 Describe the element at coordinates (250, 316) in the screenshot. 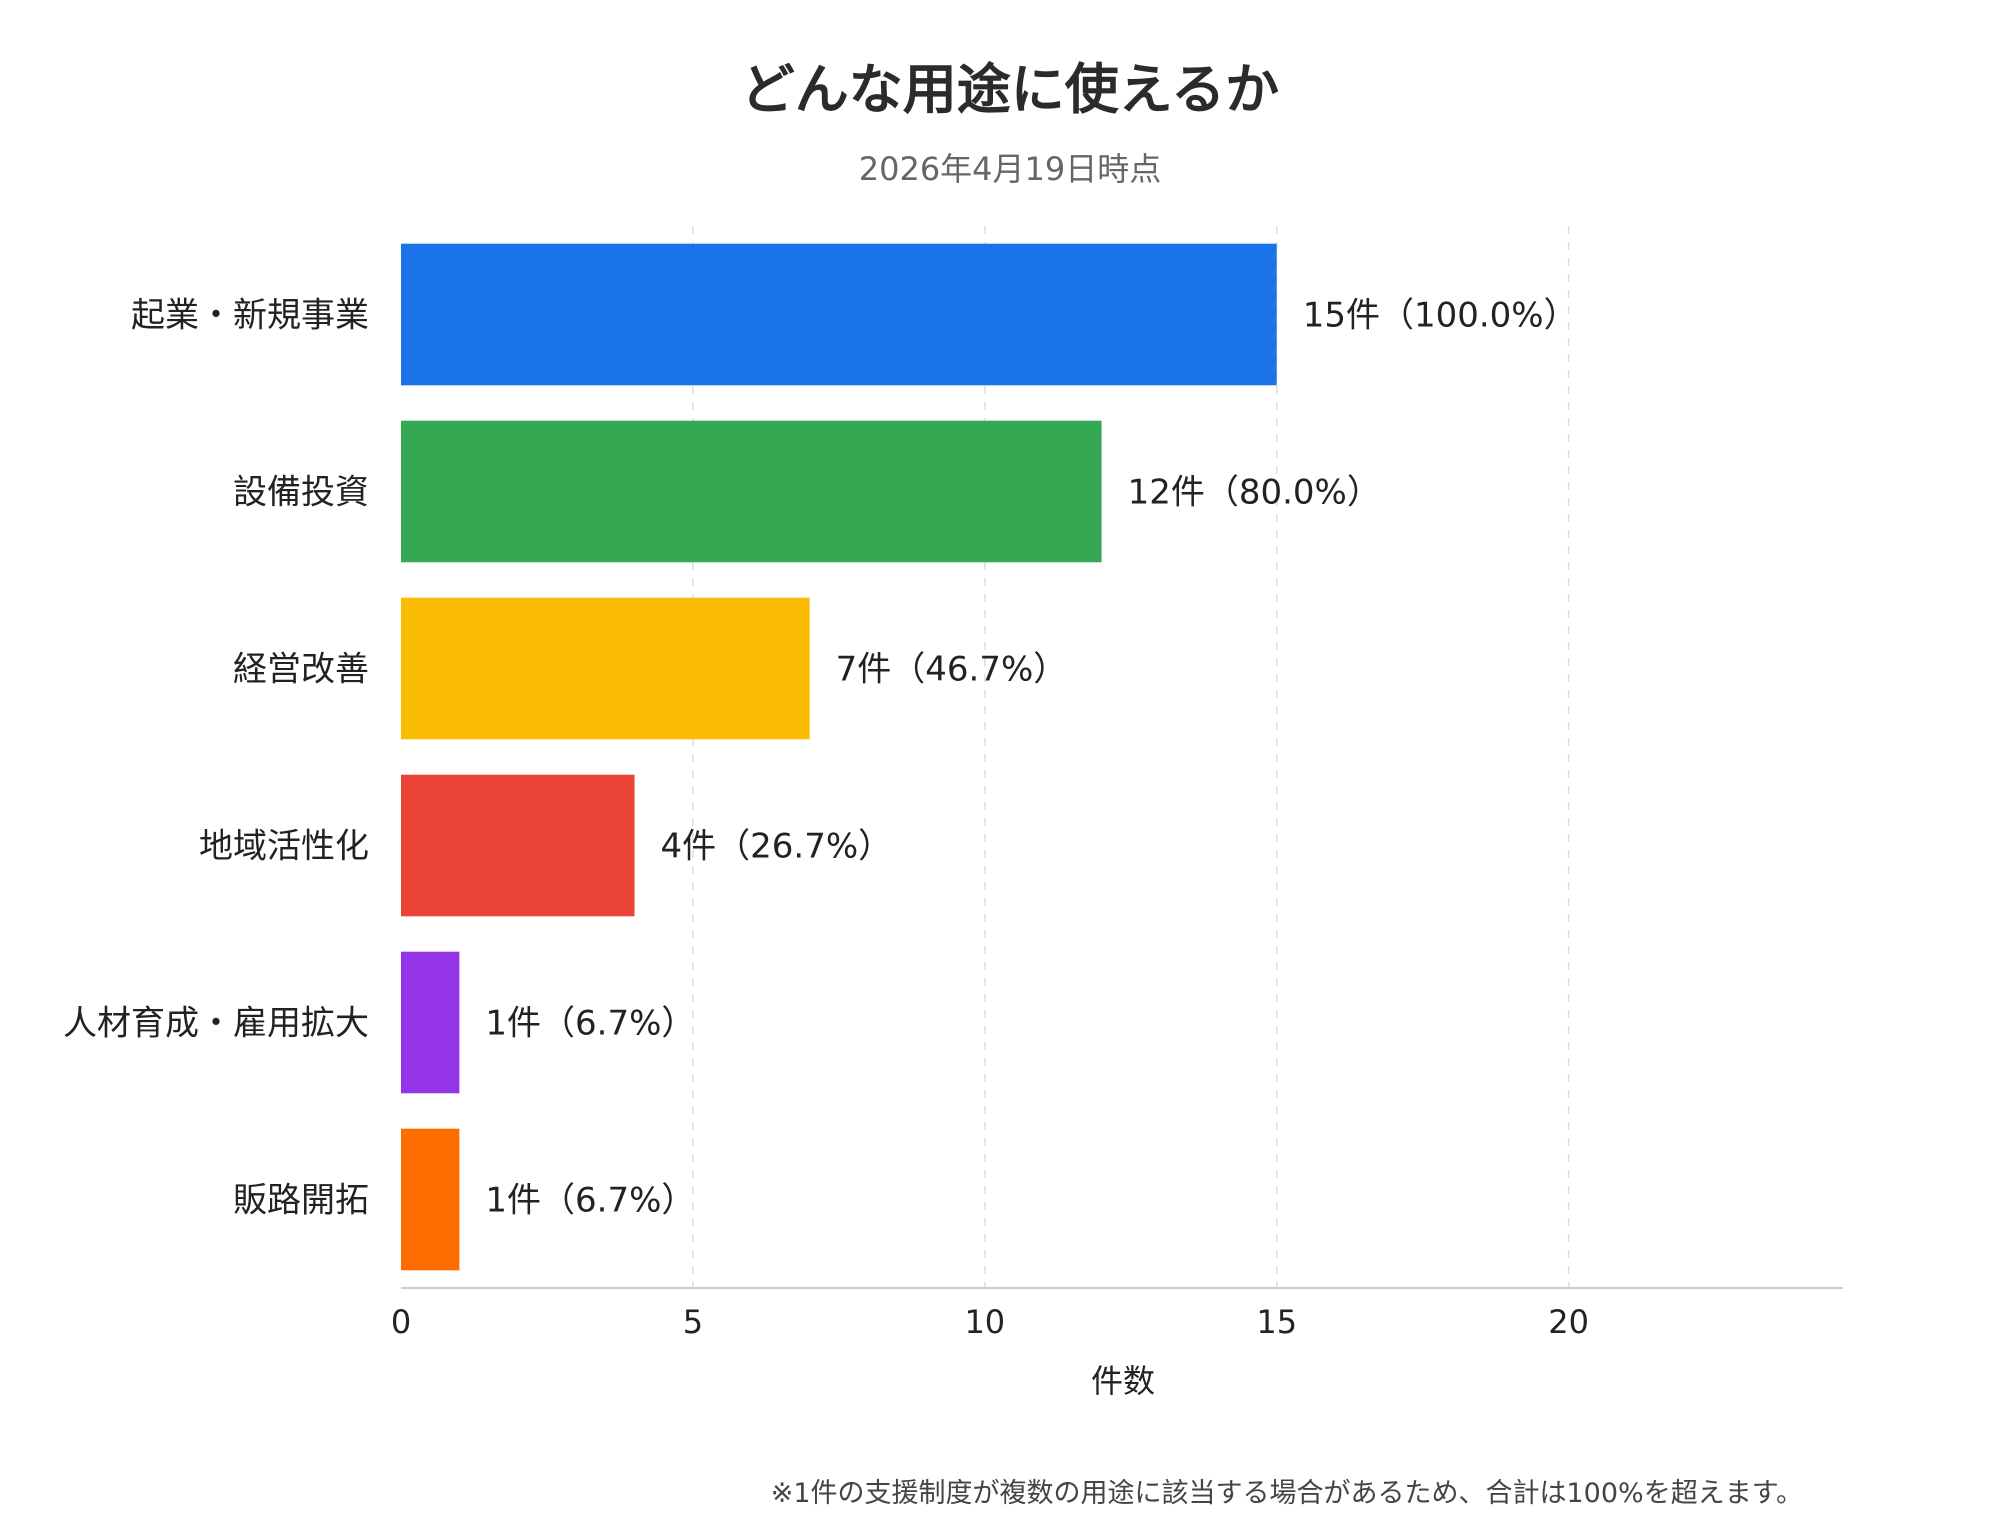

I see `category-label-0: 起業・新規事業` at that location.